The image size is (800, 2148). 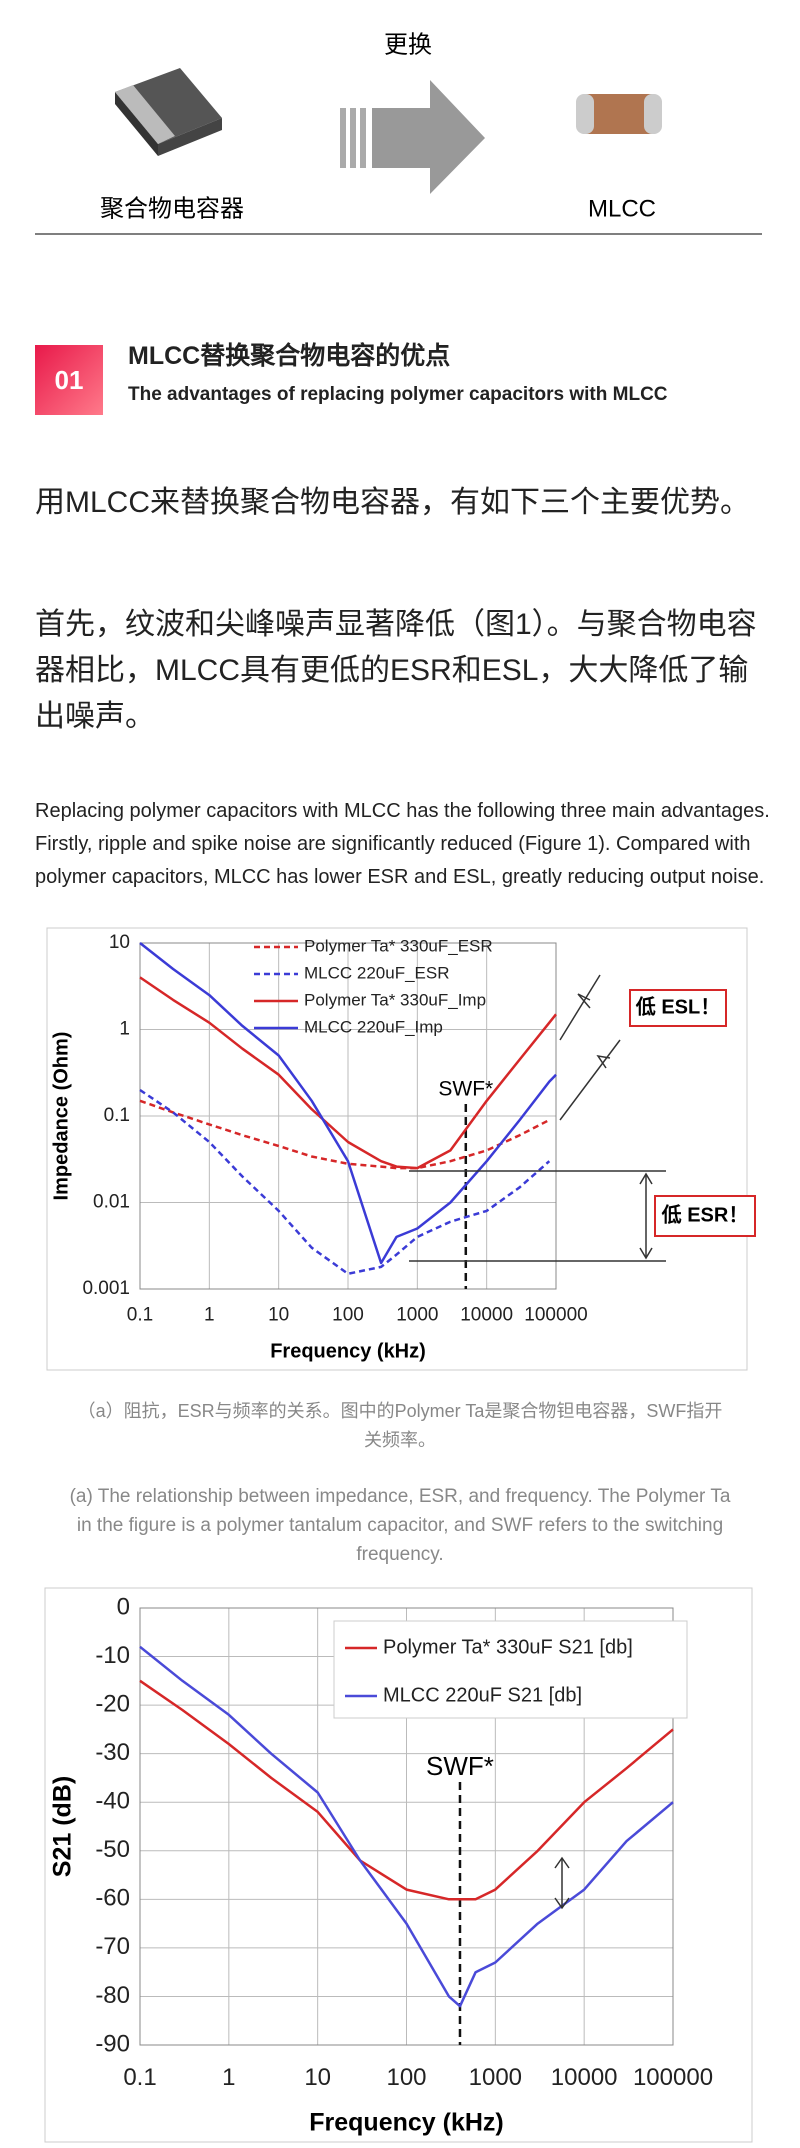 I want to click on y-tick-label: 1, so click(x=124, y=1029).